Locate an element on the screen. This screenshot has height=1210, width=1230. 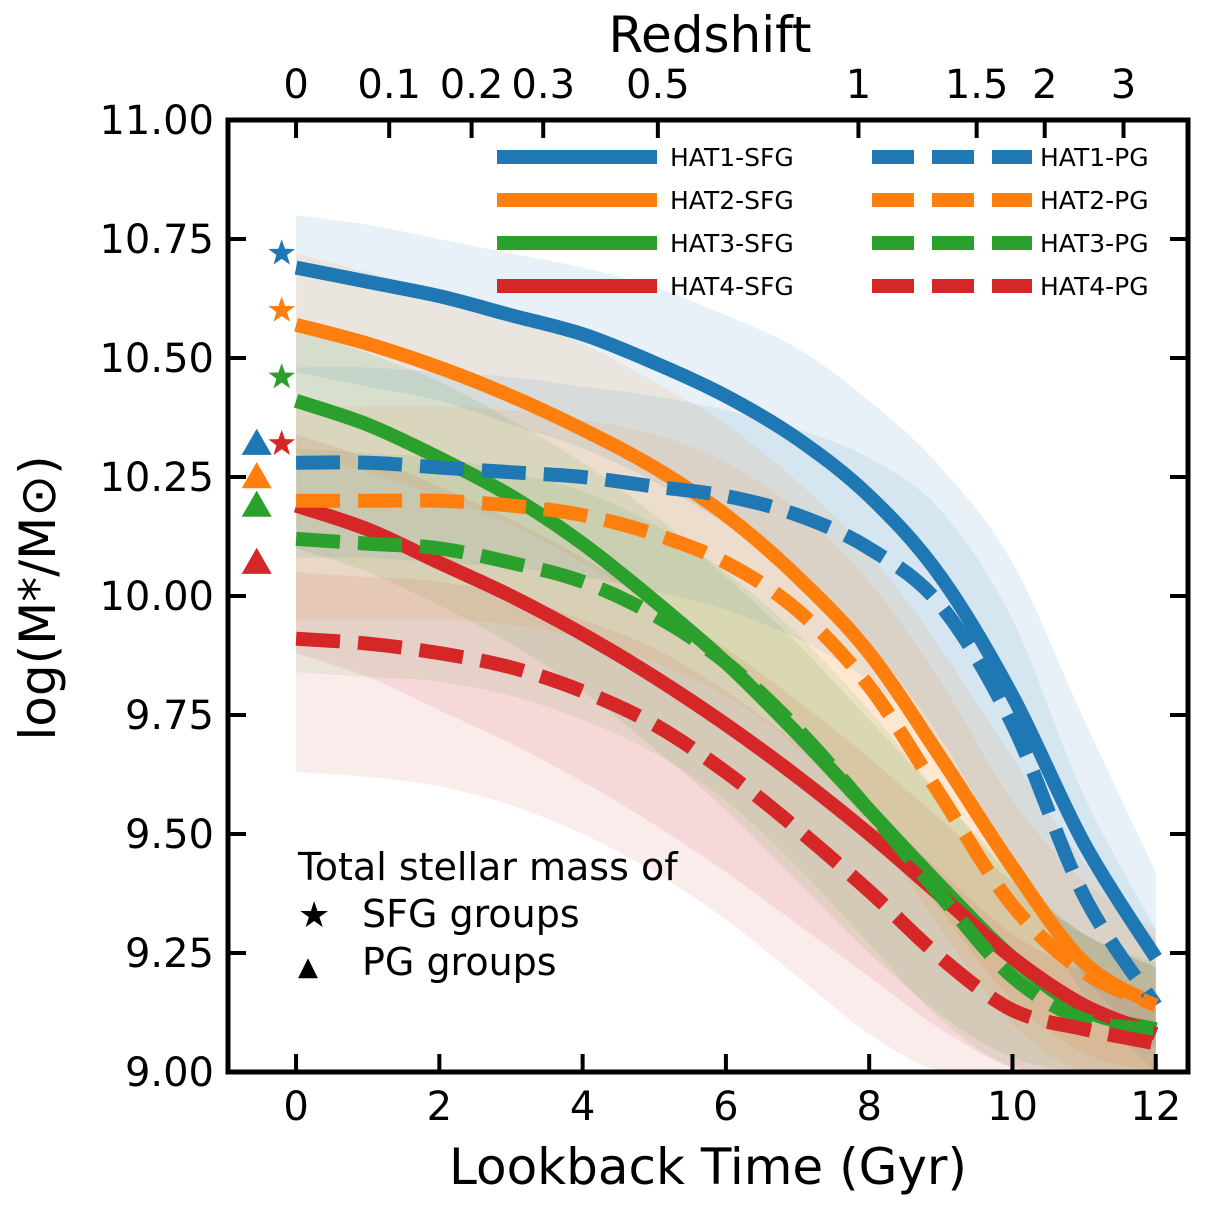
y-tick-label: 10.50 is located at coordinates (156, 359).